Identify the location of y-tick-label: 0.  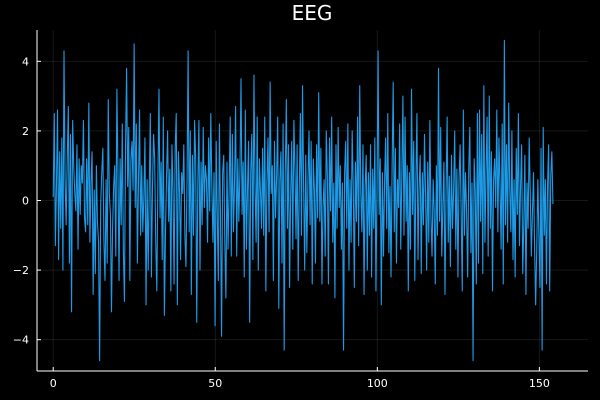
(25, 201).